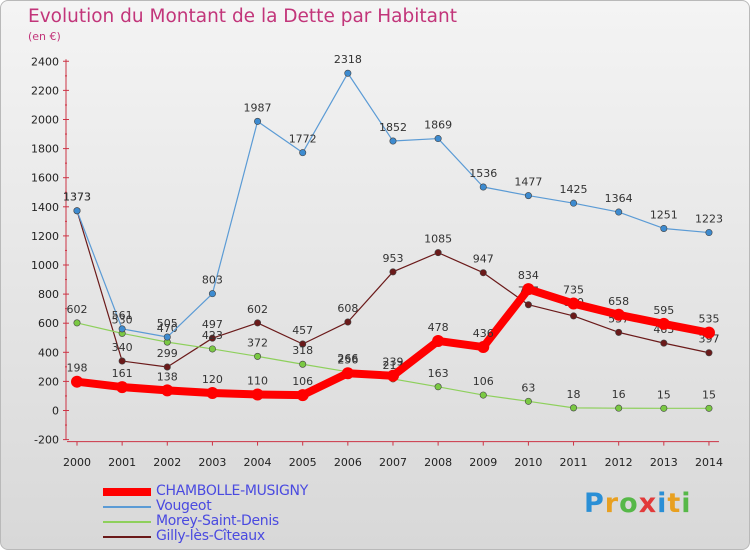 The height and width of the screenshot is (550, 750). What do you see at coordinates (528, 462) in the screenshot?
I see `x-tick-label: 2010` at bounding box center [528, 462].